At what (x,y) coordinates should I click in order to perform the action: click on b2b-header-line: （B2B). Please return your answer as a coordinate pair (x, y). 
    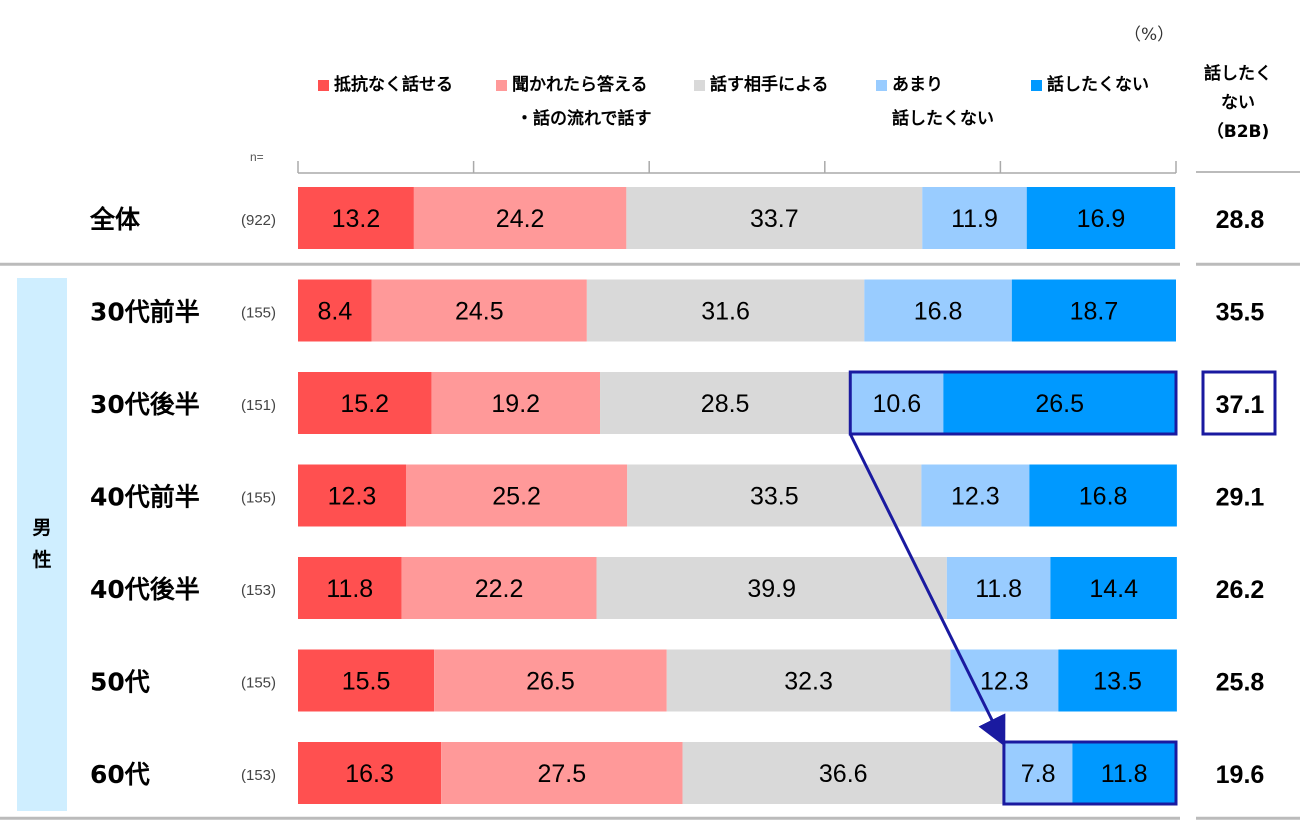
    Looking at the image, I should click on (1238, 132).